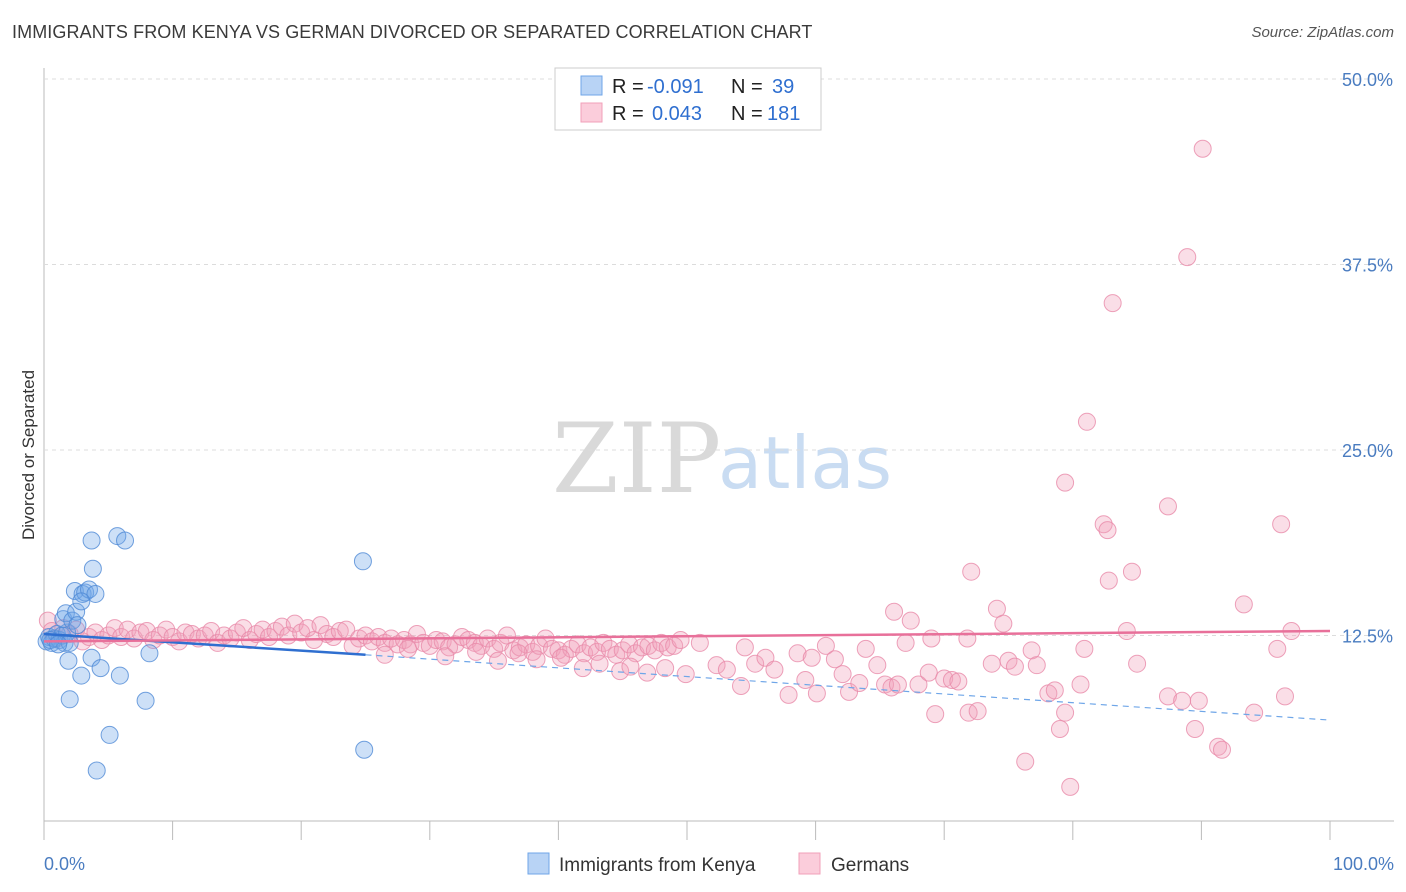 The image size is (1406, 892). What do you see at coordinates (688, 99) in the screenshot?
I see `correlation-legend: R = -0.091 N = 39 R = 0.043 N = 181` at bounding box center [688, 99].